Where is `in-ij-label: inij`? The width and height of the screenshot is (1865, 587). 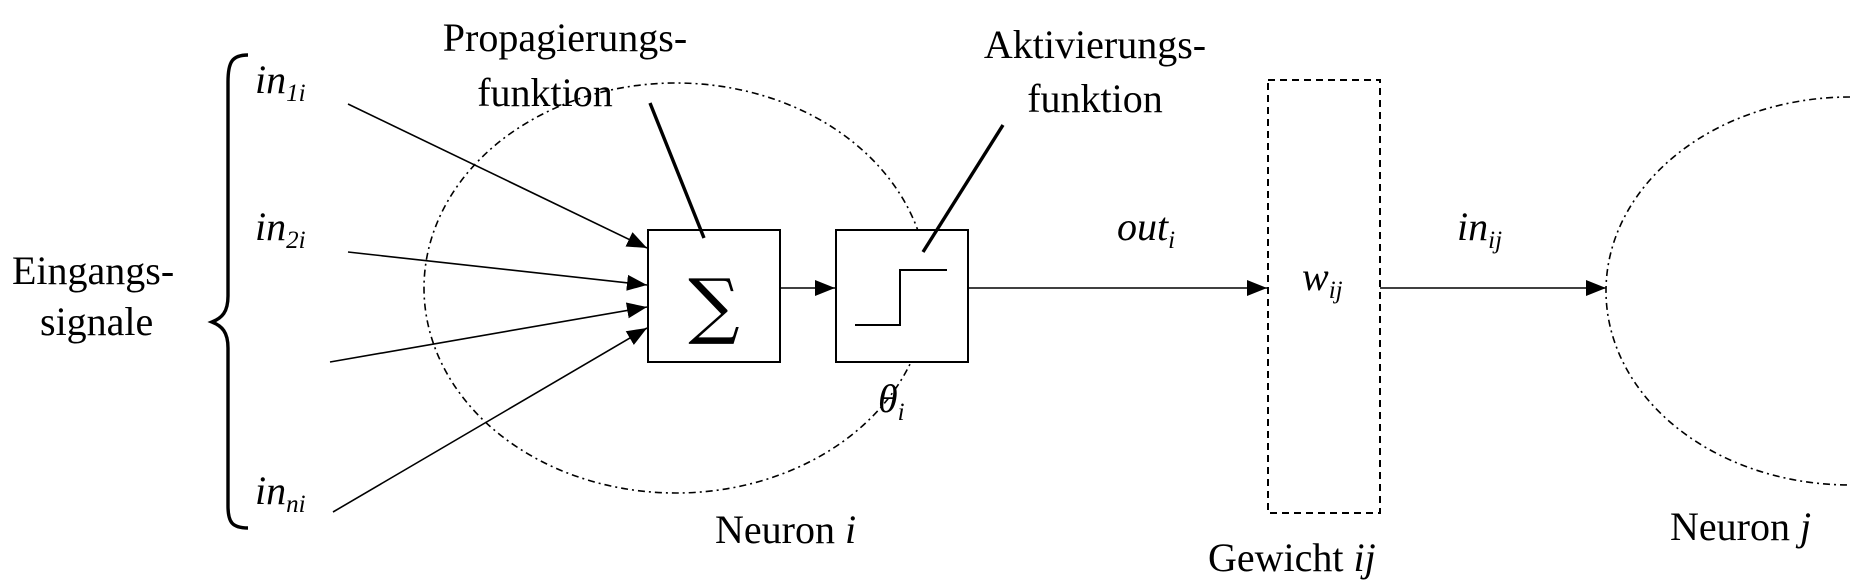
in-ij-label: inij is located at coordinates (1479, 229).